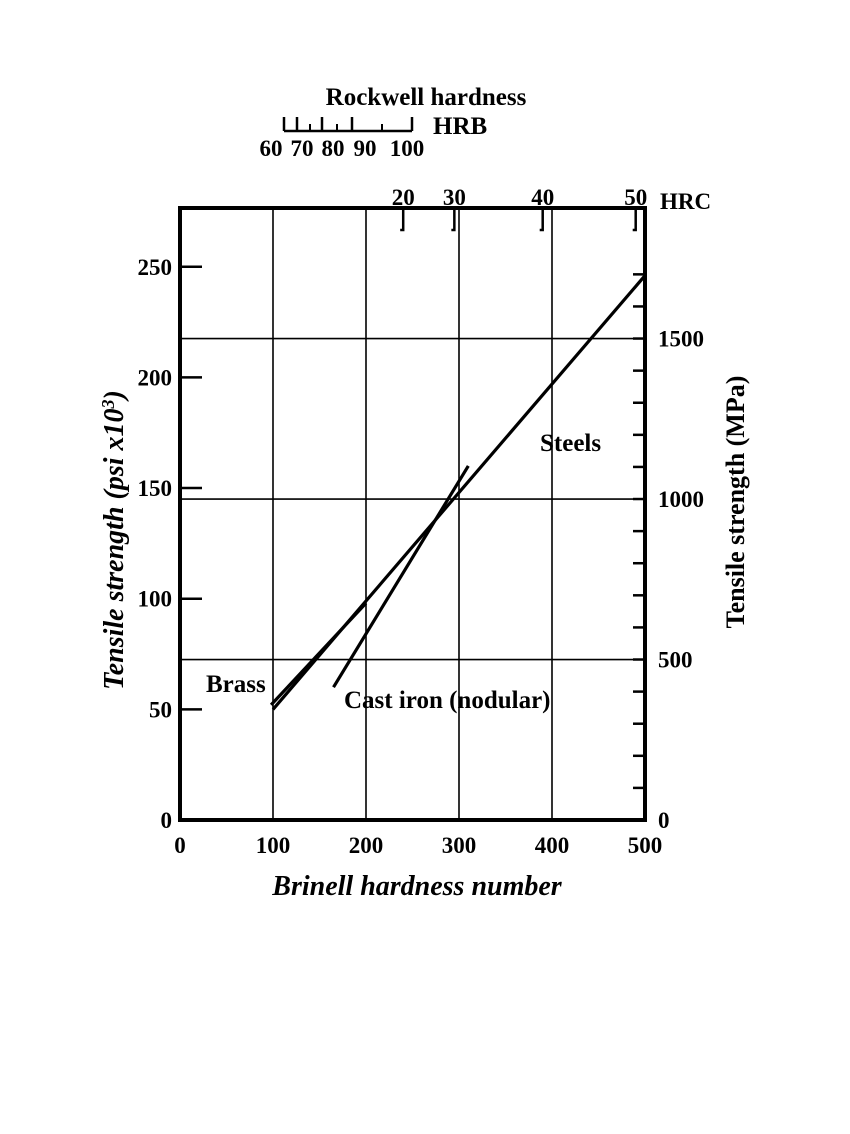 Image resolution: width=850 pixels, height=1134 pixels. I want to click on x-tick-label-100: 100, so click(273, 845).